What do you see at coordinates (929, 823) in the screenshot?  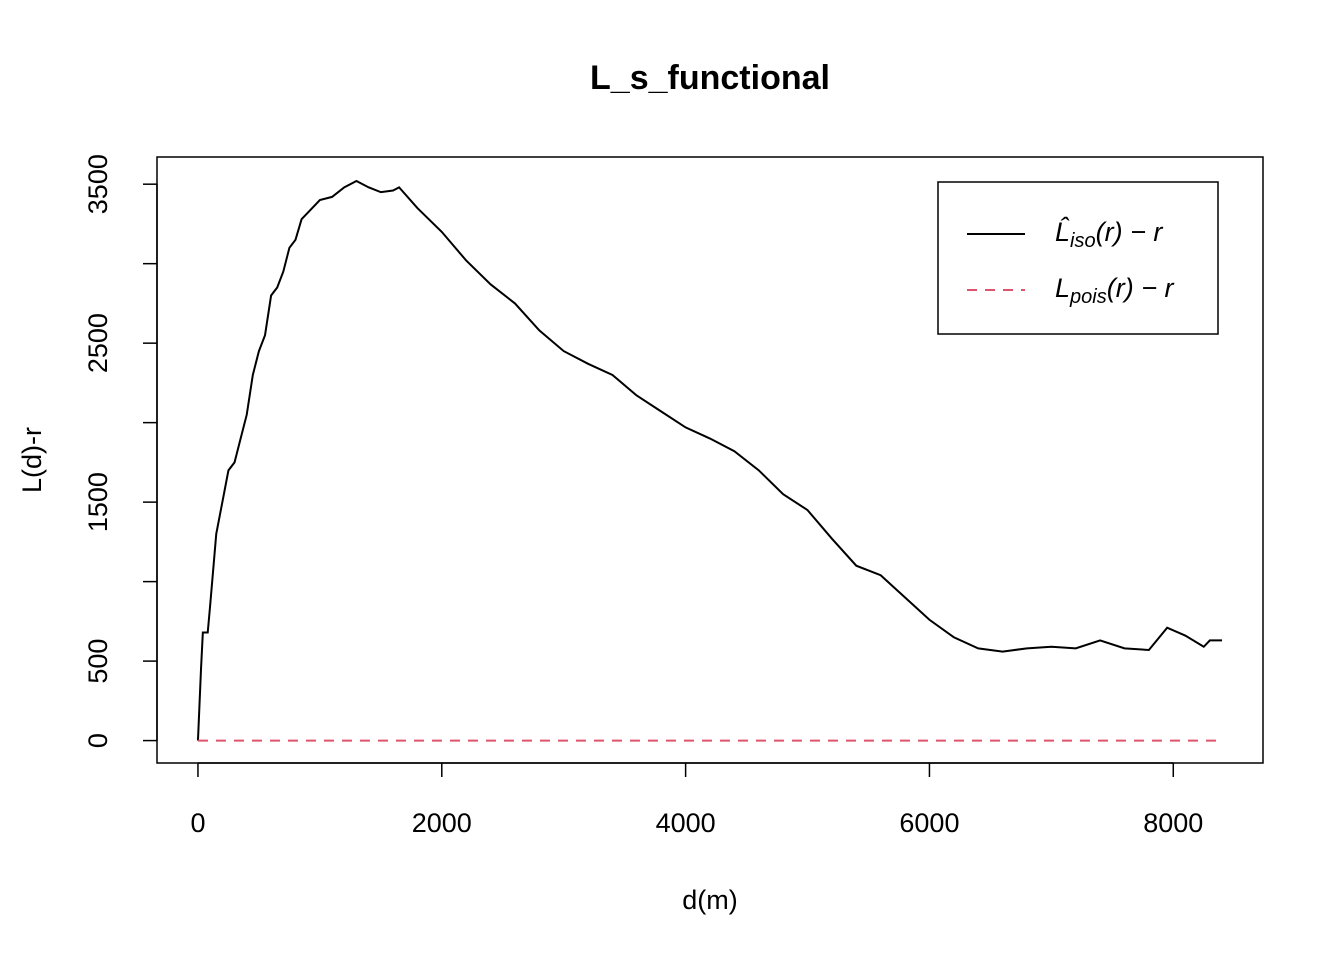 I see `x-tick-label: 6000` at bounding box center [929, 823].